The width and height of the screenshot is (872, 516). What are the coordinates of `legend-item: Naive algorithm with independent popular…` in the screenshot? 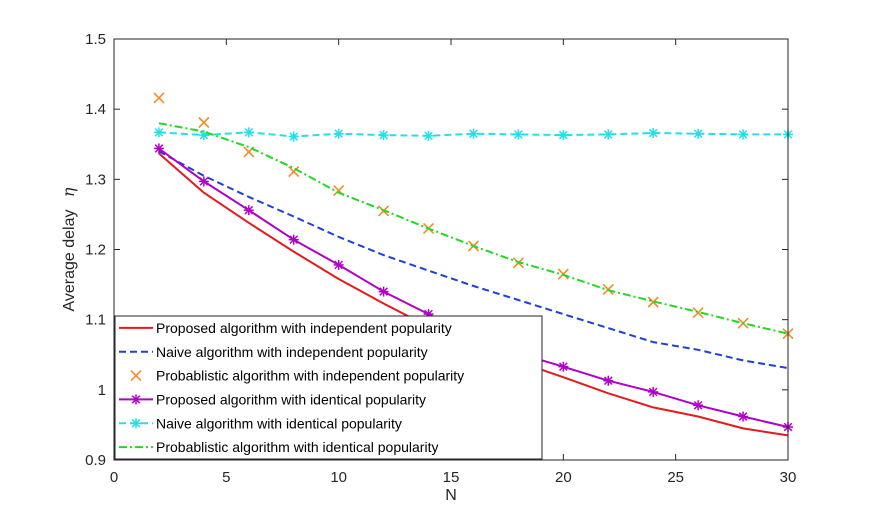 It's located at (273, 352).